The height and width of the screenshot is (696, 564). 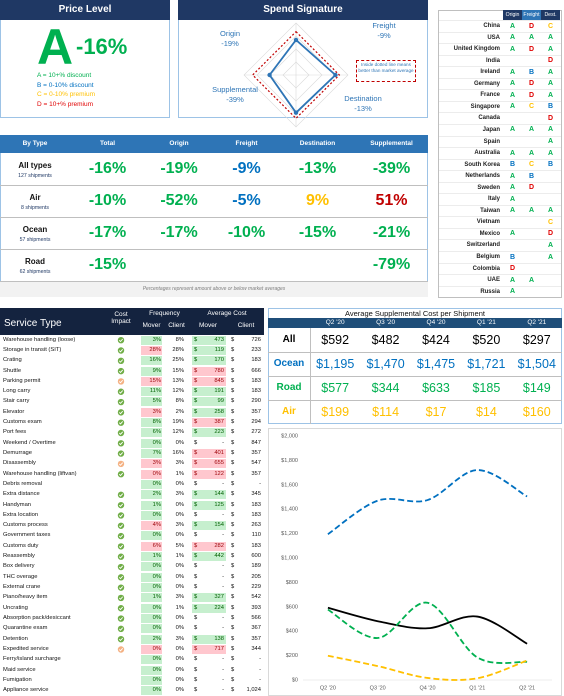 What do you see at coordinates (17, 391) in the screenshot?
I see `service-name: Long carry` at bounding box center [17, 391].